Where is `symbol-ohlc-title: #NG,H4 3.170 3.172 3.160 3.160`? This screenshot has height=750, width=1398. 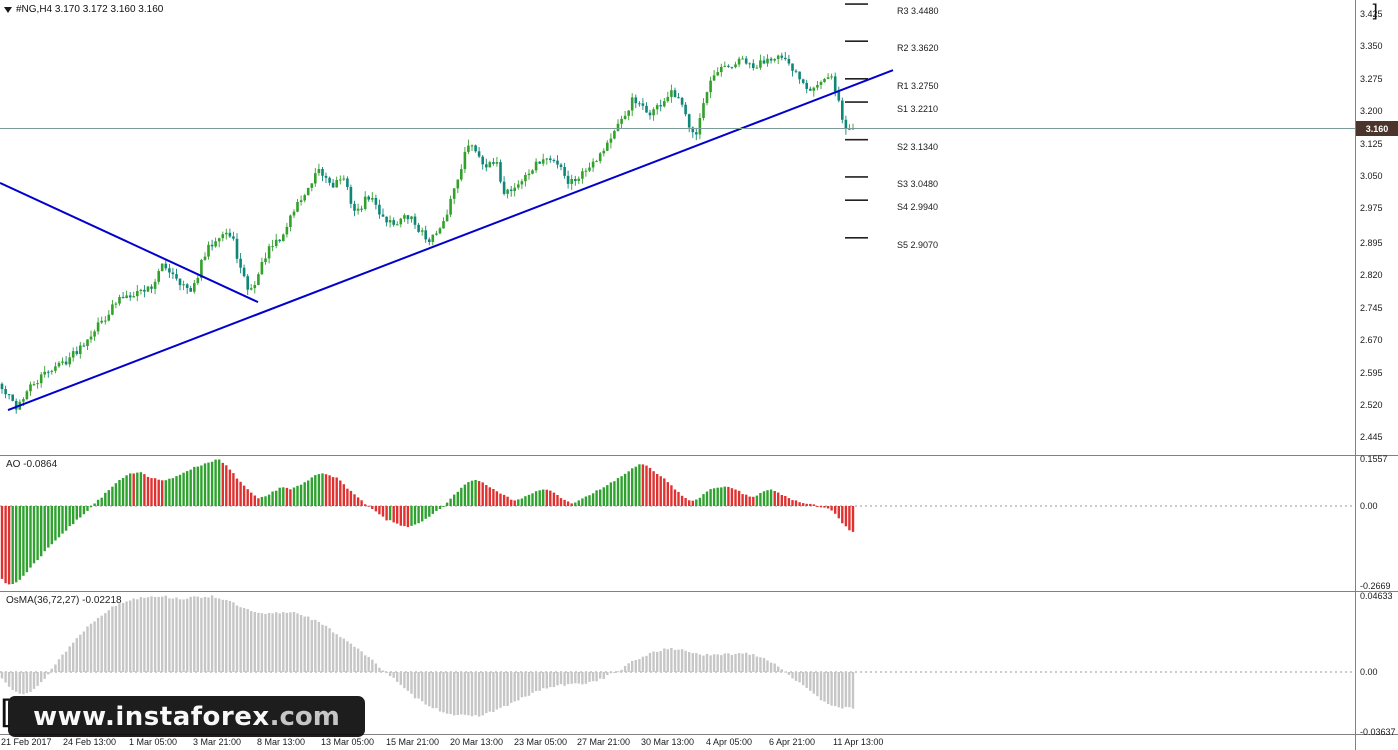 symbol-ohlc-title: #NG,H4 3.170 3.172 3.160 3.160 is located at coordinates (90, 9).